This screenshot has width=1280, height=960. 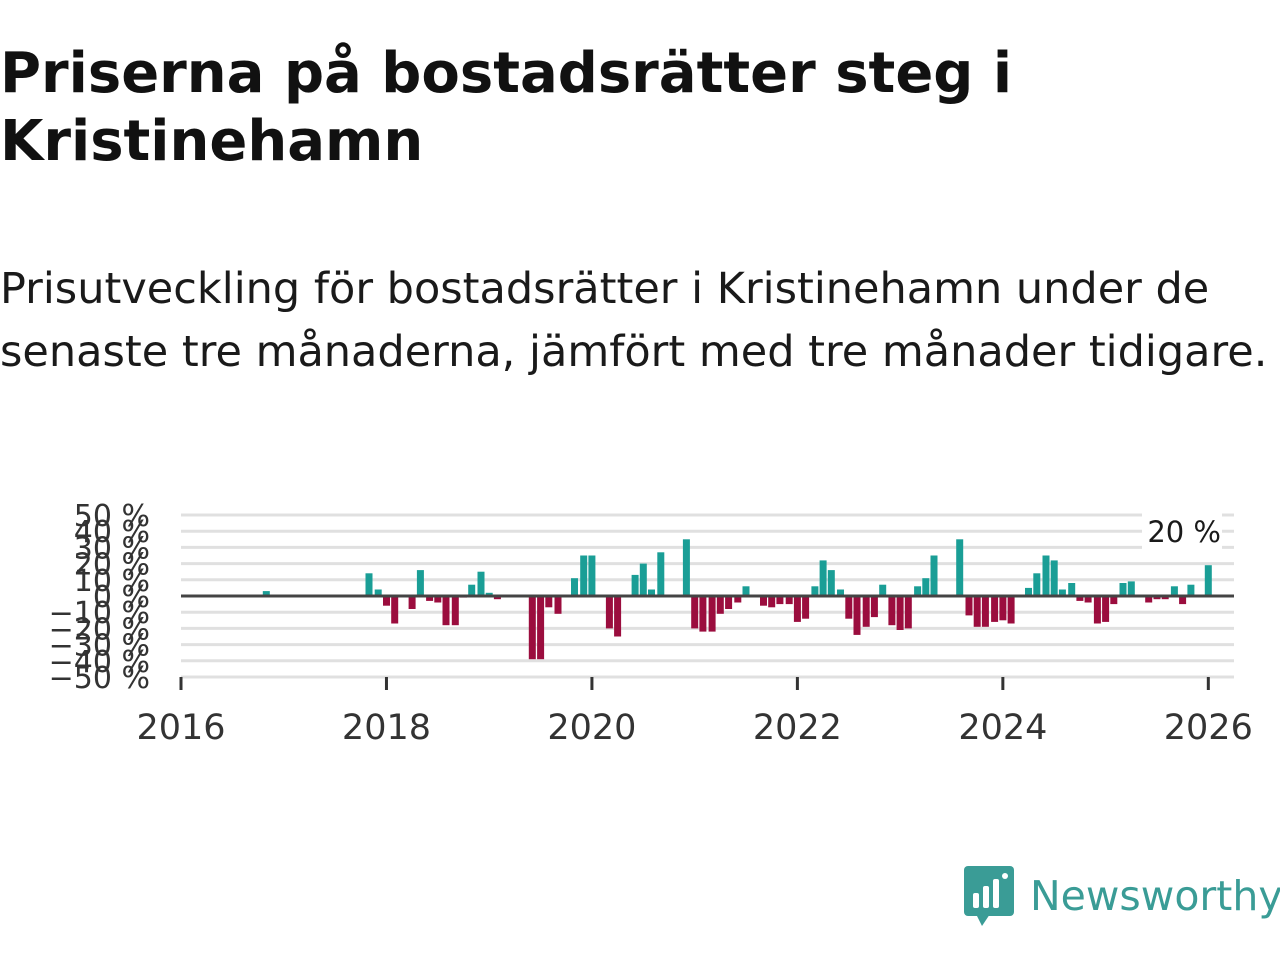 I want to click on x-axis: 2016 2018 2020 2022 2024 2026, so click(x=694, y=712).